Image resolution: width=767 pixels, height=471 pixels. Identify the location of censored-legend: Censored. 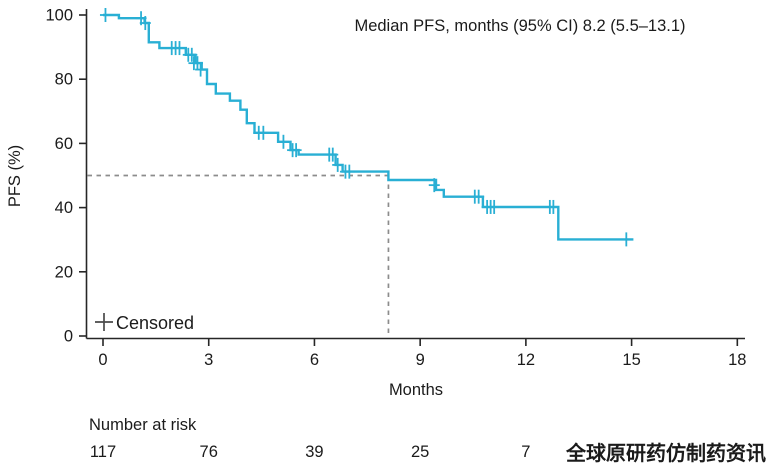
(144, 323).